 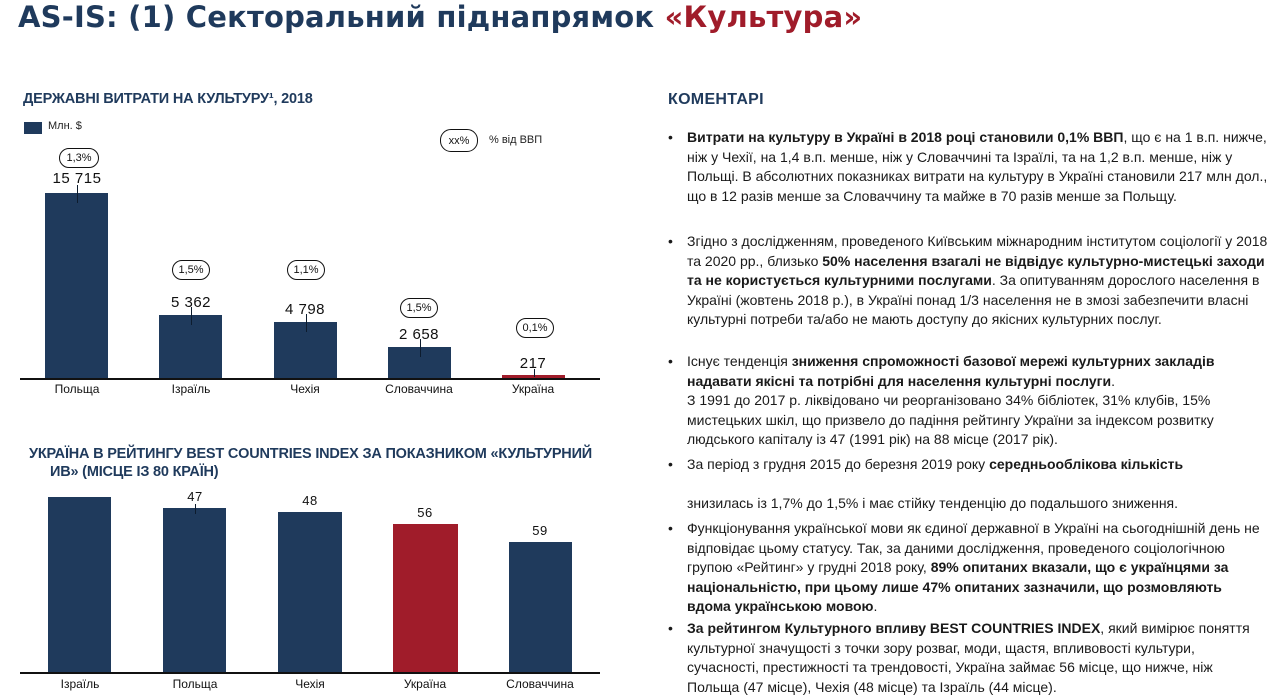 I want to click on bar-czechia, so click(x=305, y=346).